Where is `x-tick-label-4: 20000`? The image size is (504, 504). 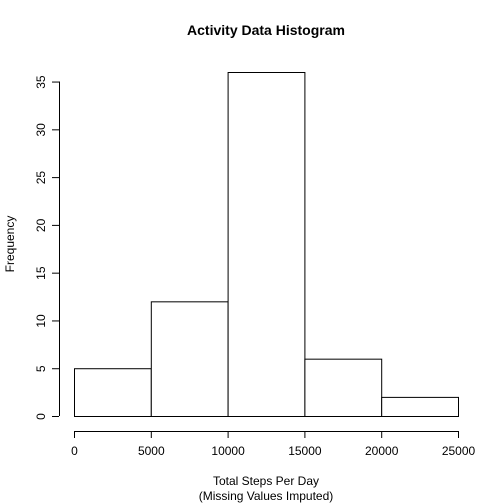 x-tick-label-4: 20000 is located at coordinates (382, 451).